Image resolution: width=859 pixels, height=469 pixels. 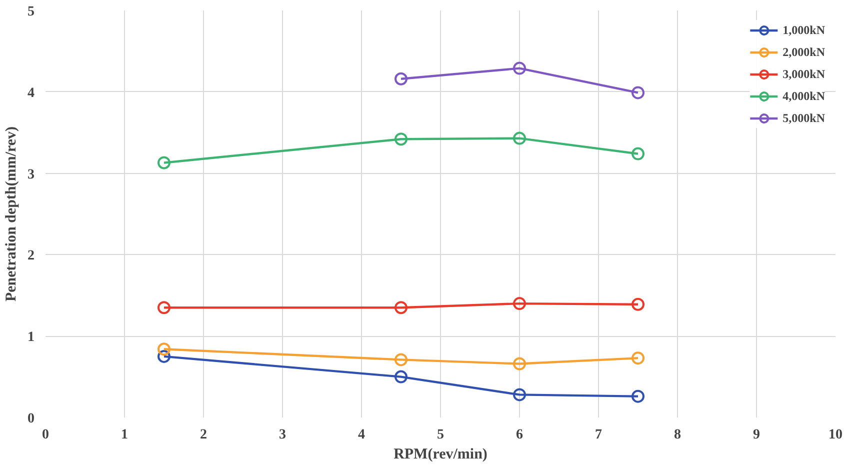 What do you see at coordinates (598, 435) in the screenshot?
I see `x-tick-label: 7` at bounding box center [598, 435].